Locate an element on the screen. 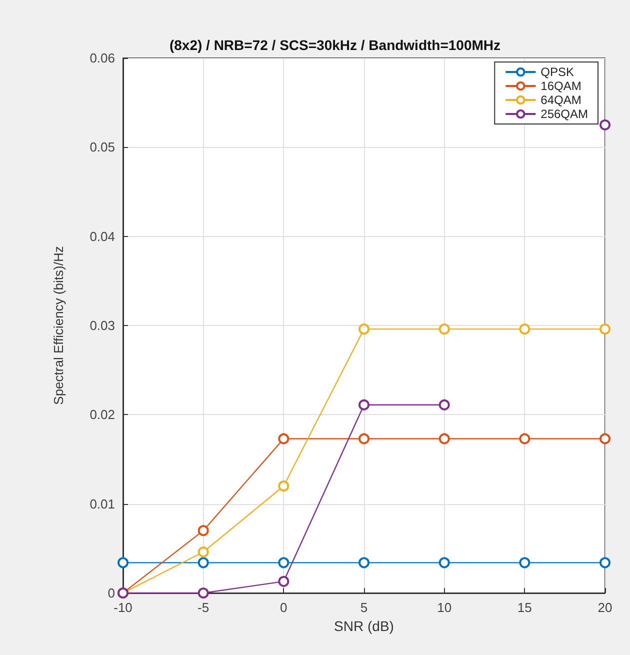 This screenshot has width=630, height=655. y-axis-title: Spectral Efficiency (bits)/Hz is located at coordinates (58, 325).